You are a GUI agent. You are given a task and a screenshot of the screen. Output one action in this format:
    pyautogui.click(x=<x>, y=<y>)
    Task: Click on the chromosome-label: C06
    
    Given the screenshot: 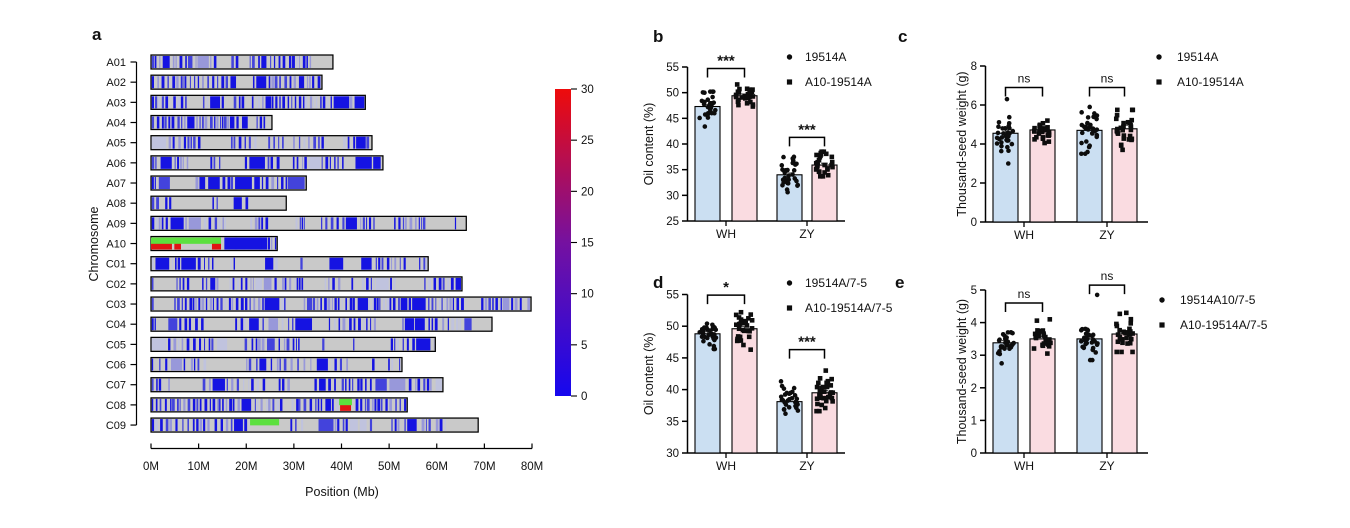 What is the action you would take?
    pyautogui.click(x=116, y=366)
    